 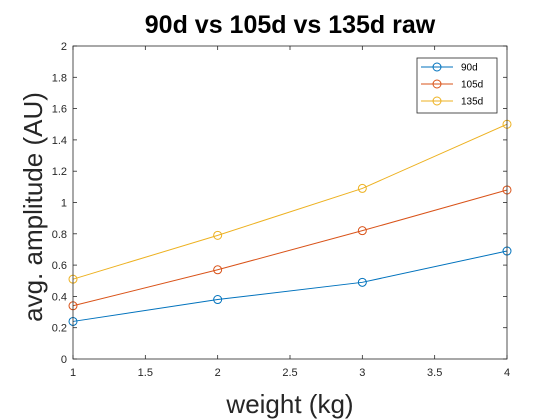 What do you see at coordinates (434, 373) in the screenshot?
I see `x-tick-label: 3.5` at bounding box center [434, 373].